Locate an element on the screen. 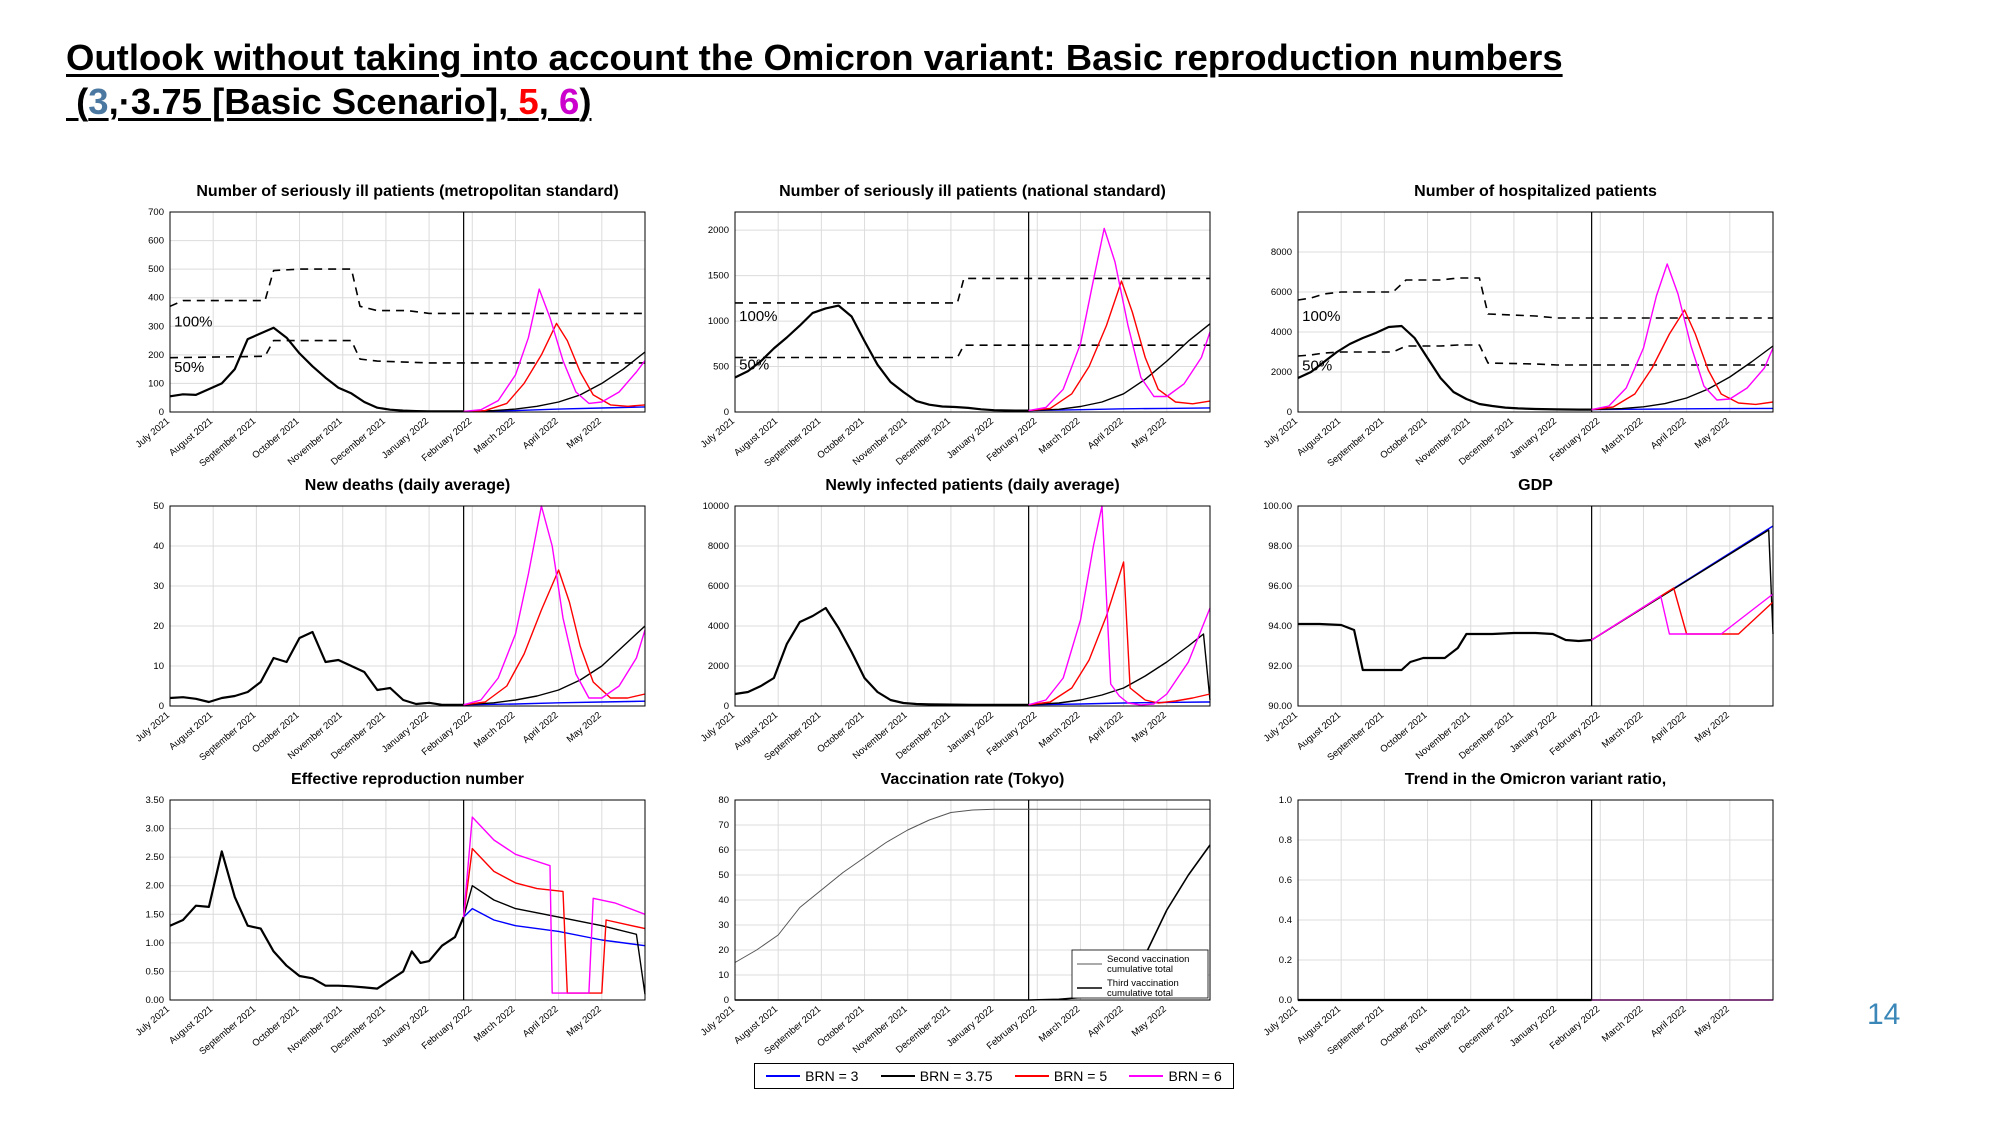 This screenshot has height=1125, width=2000. legend-label: BRN = 3 is located at coordinates (832, 1076).